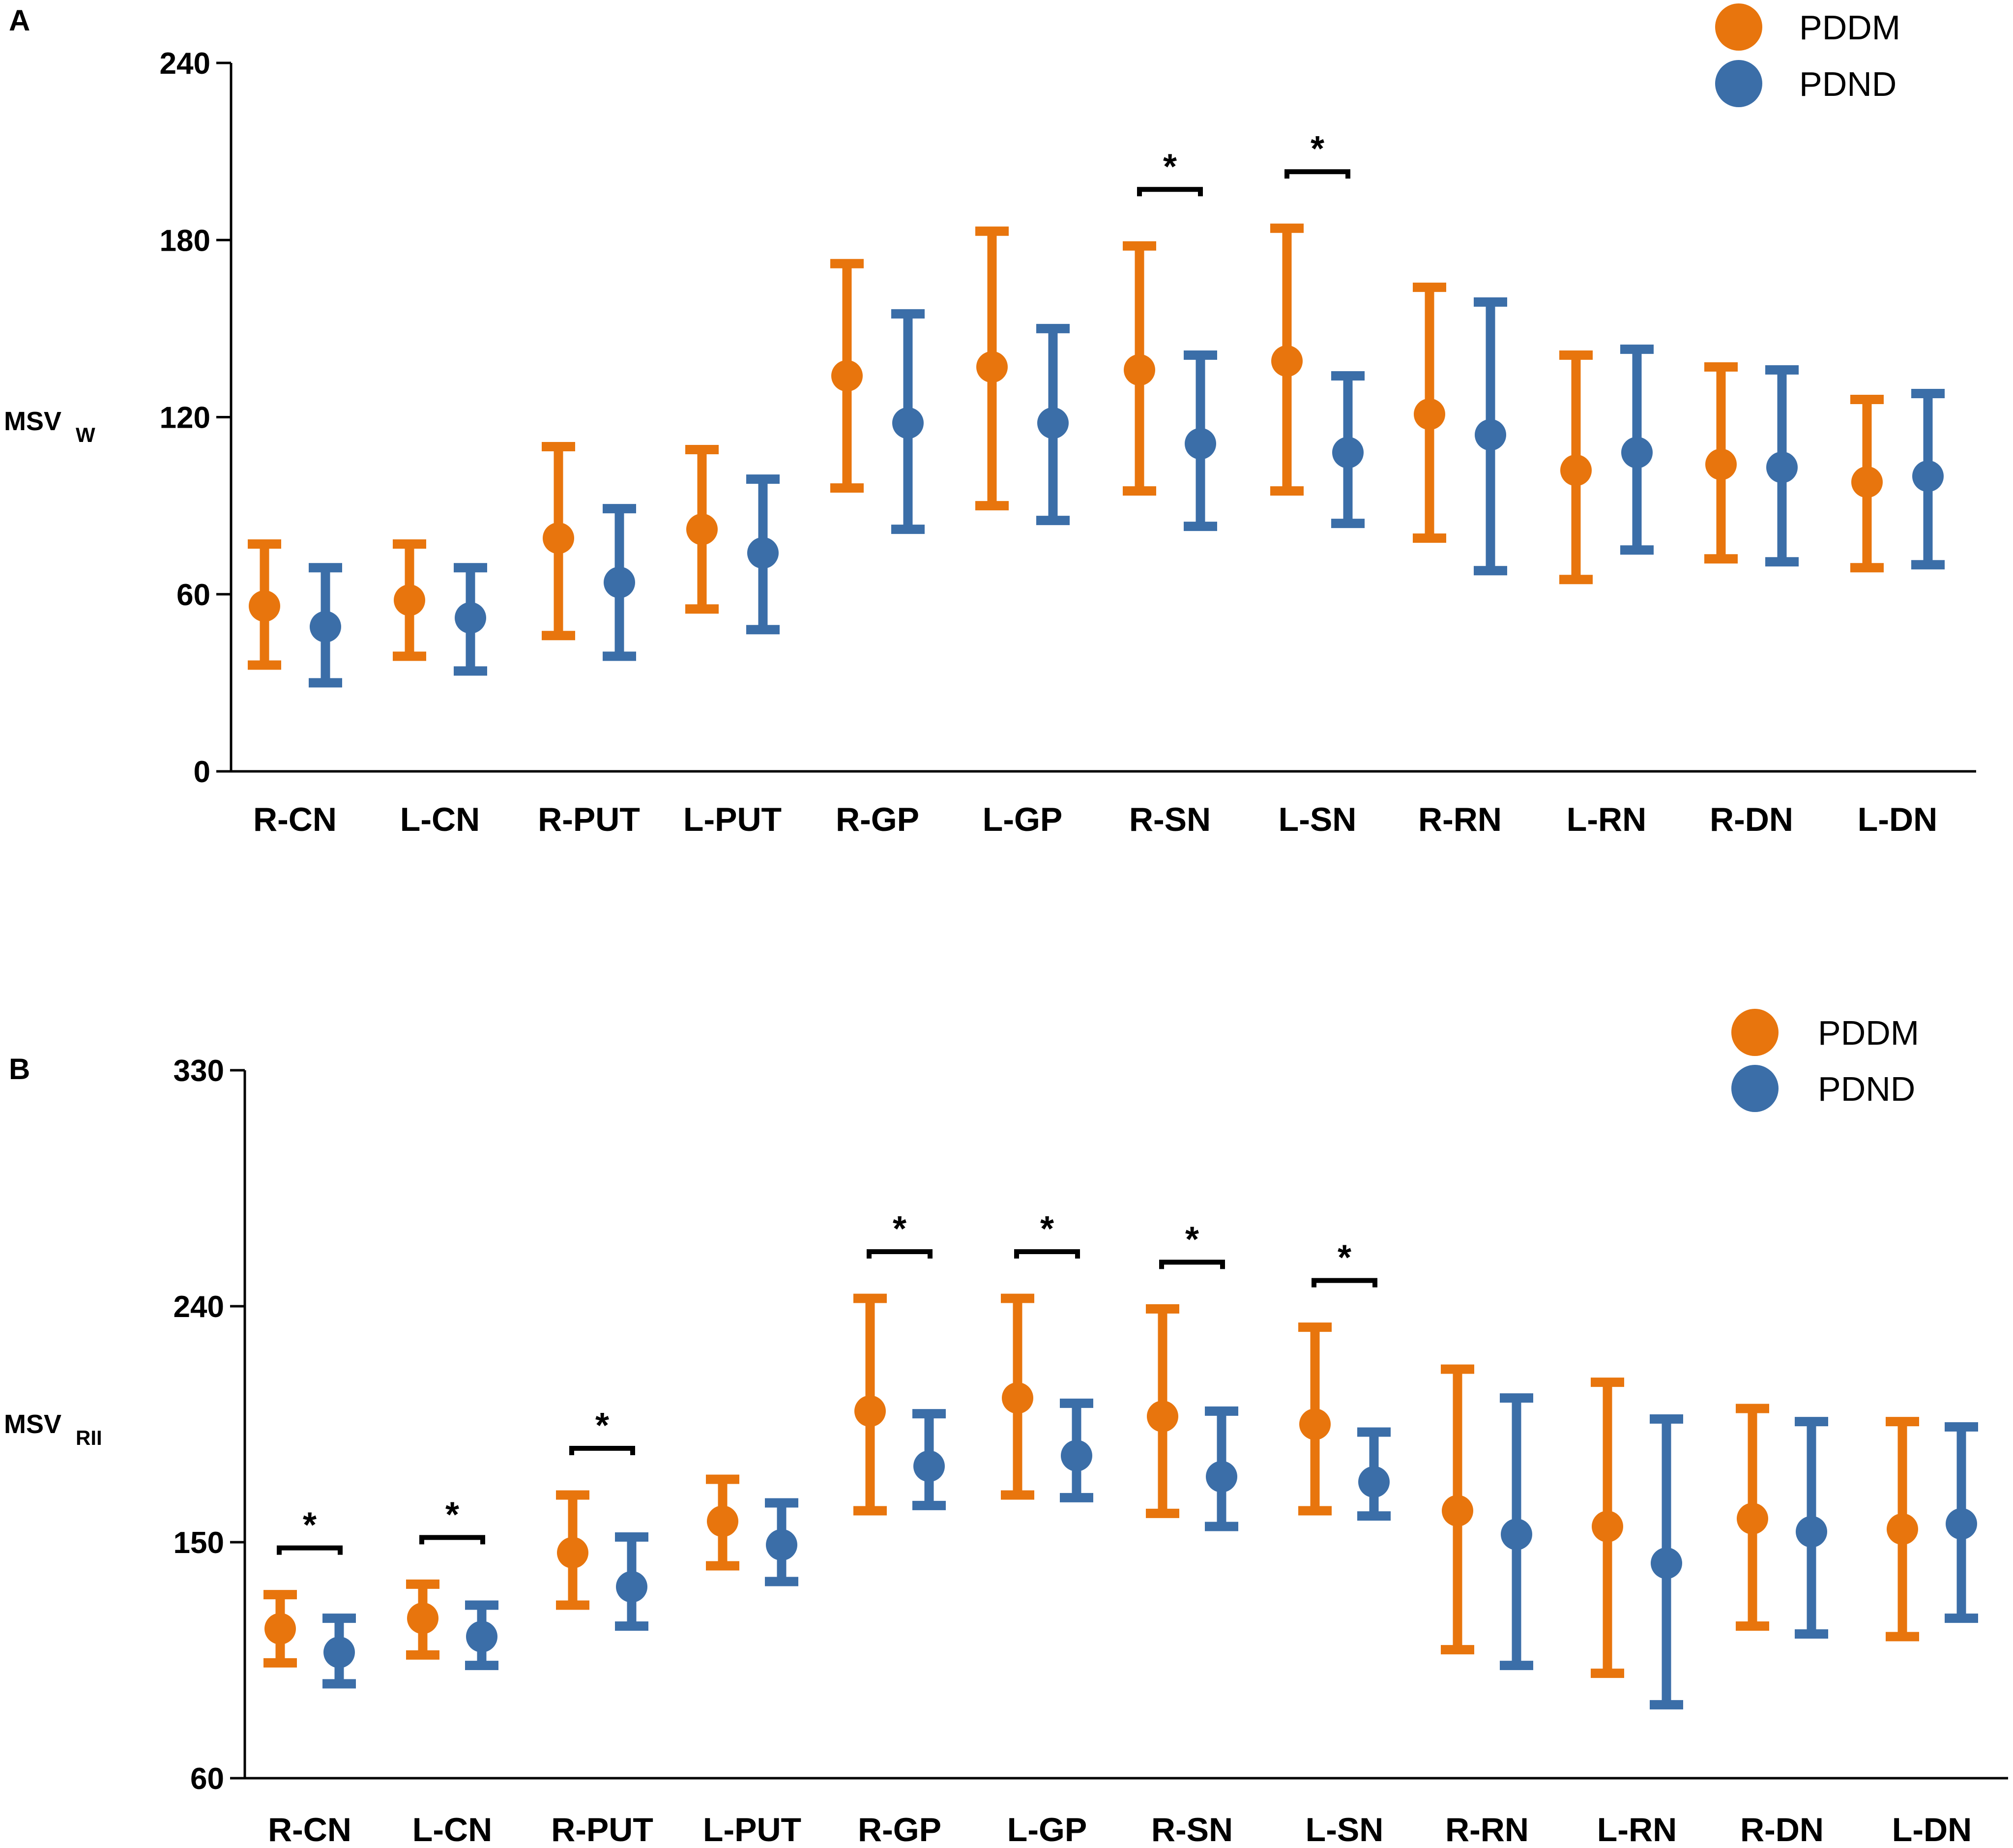  Describe the element at coordinates (185, 241) in the screenshot. I see `y-tick-label: 180` at that location.